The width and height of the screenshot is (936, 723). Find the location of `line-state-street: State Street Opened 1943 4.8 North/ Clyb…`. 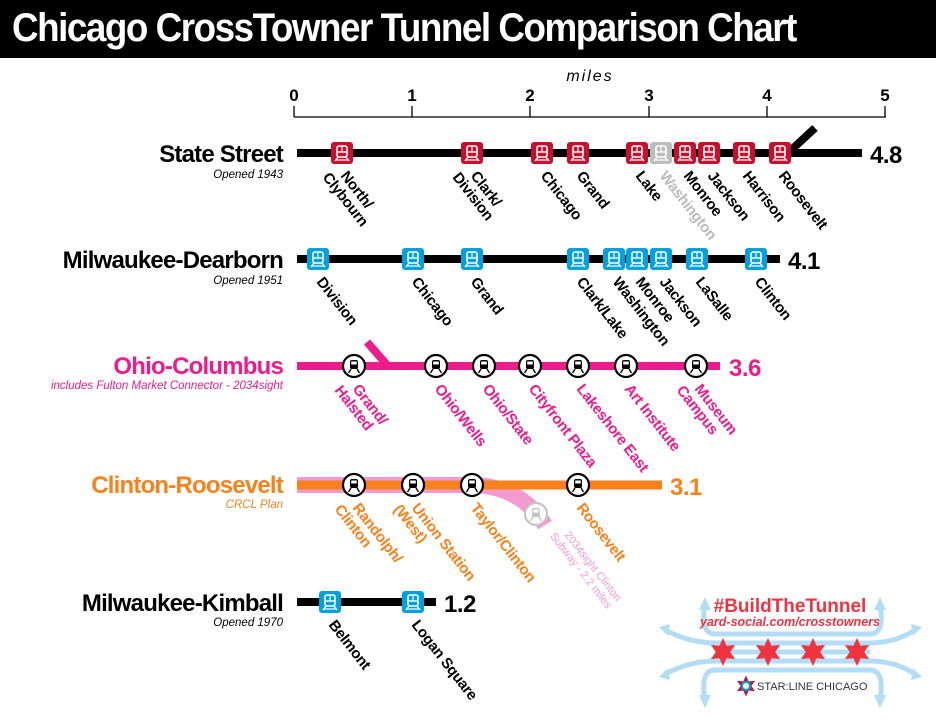

line-state-street: State Street Opened 1943 4.8 North/ Clyb… is located at coordinates (531, 184).